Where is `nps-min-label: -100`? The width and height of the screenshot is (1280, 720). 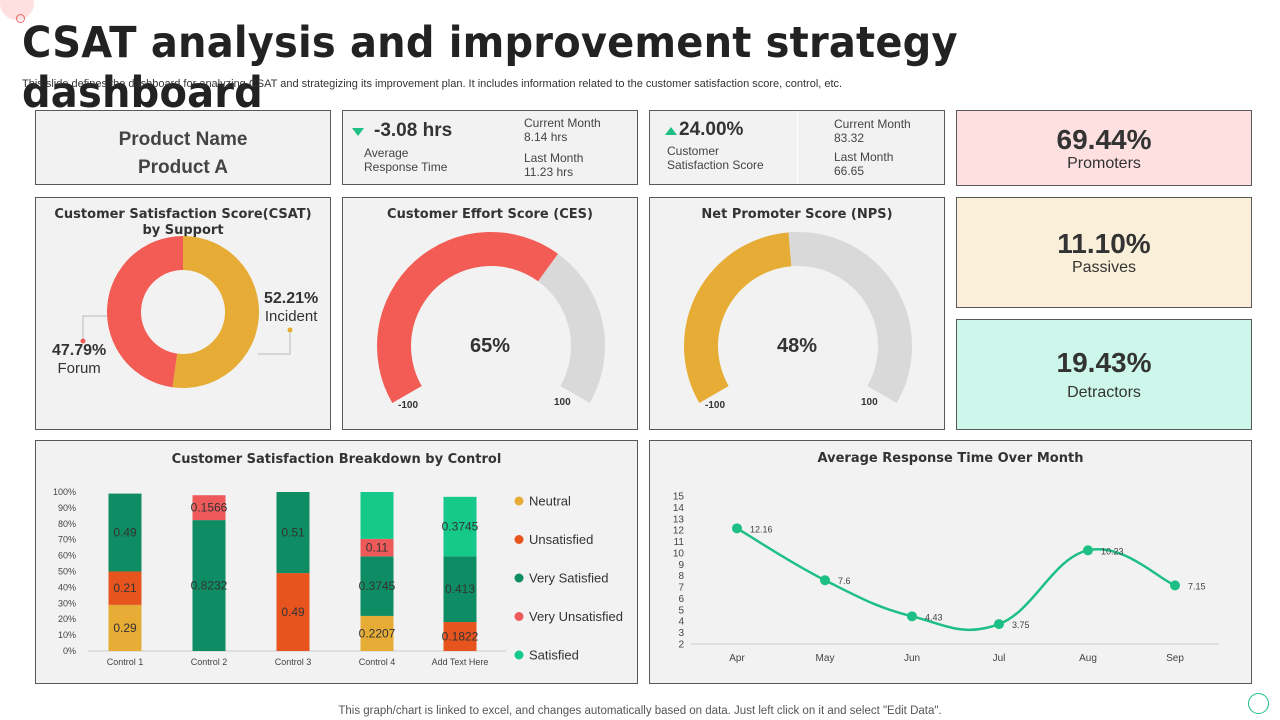 nps-min-label: -100 is located at coordinates (715, 405).